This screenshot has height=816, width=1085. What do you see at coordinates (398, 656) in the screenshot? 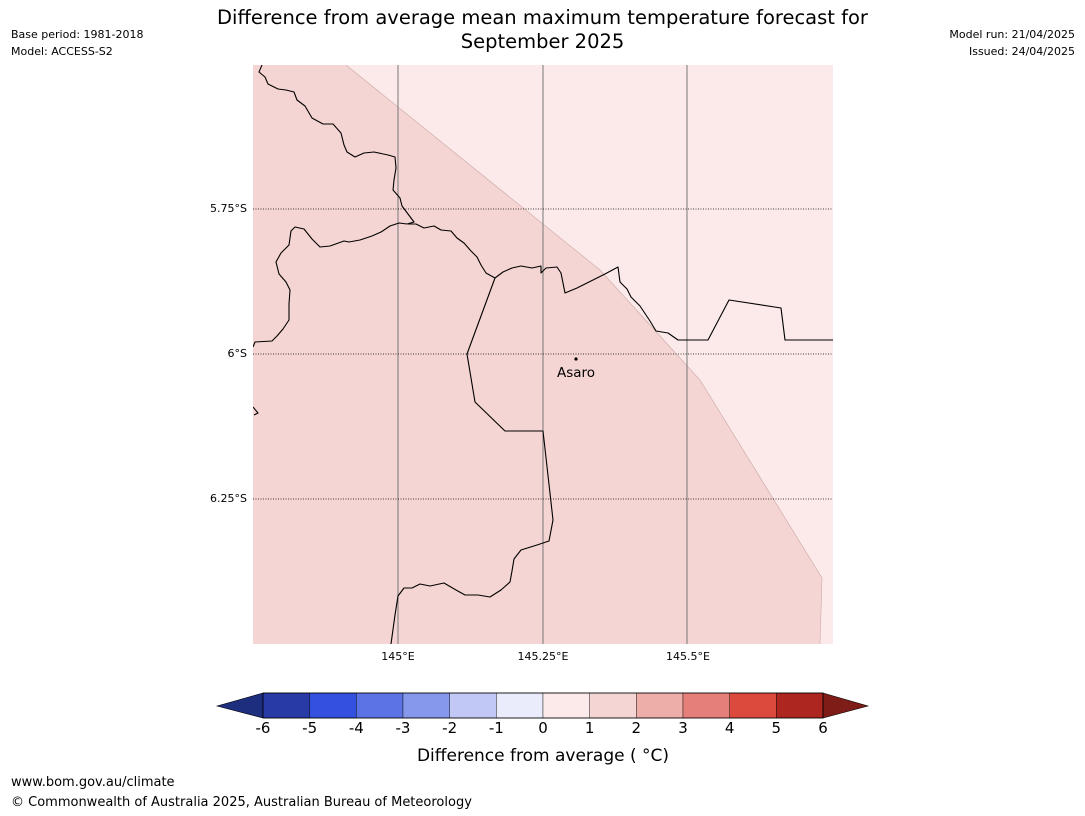
I see `lon-label-145E: 145°E` at bounding box center [398, 656].